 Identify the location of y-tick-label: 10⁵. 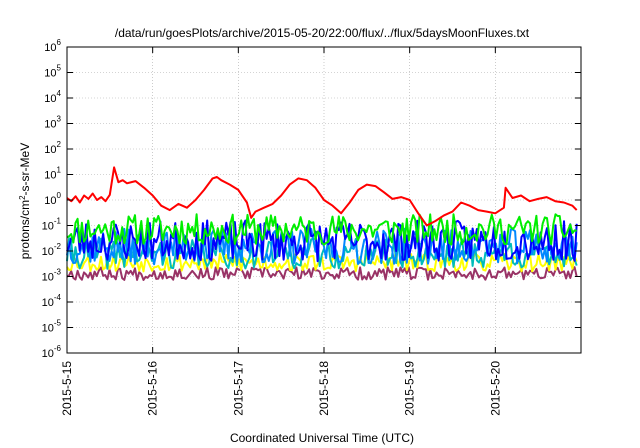
(52, 72).